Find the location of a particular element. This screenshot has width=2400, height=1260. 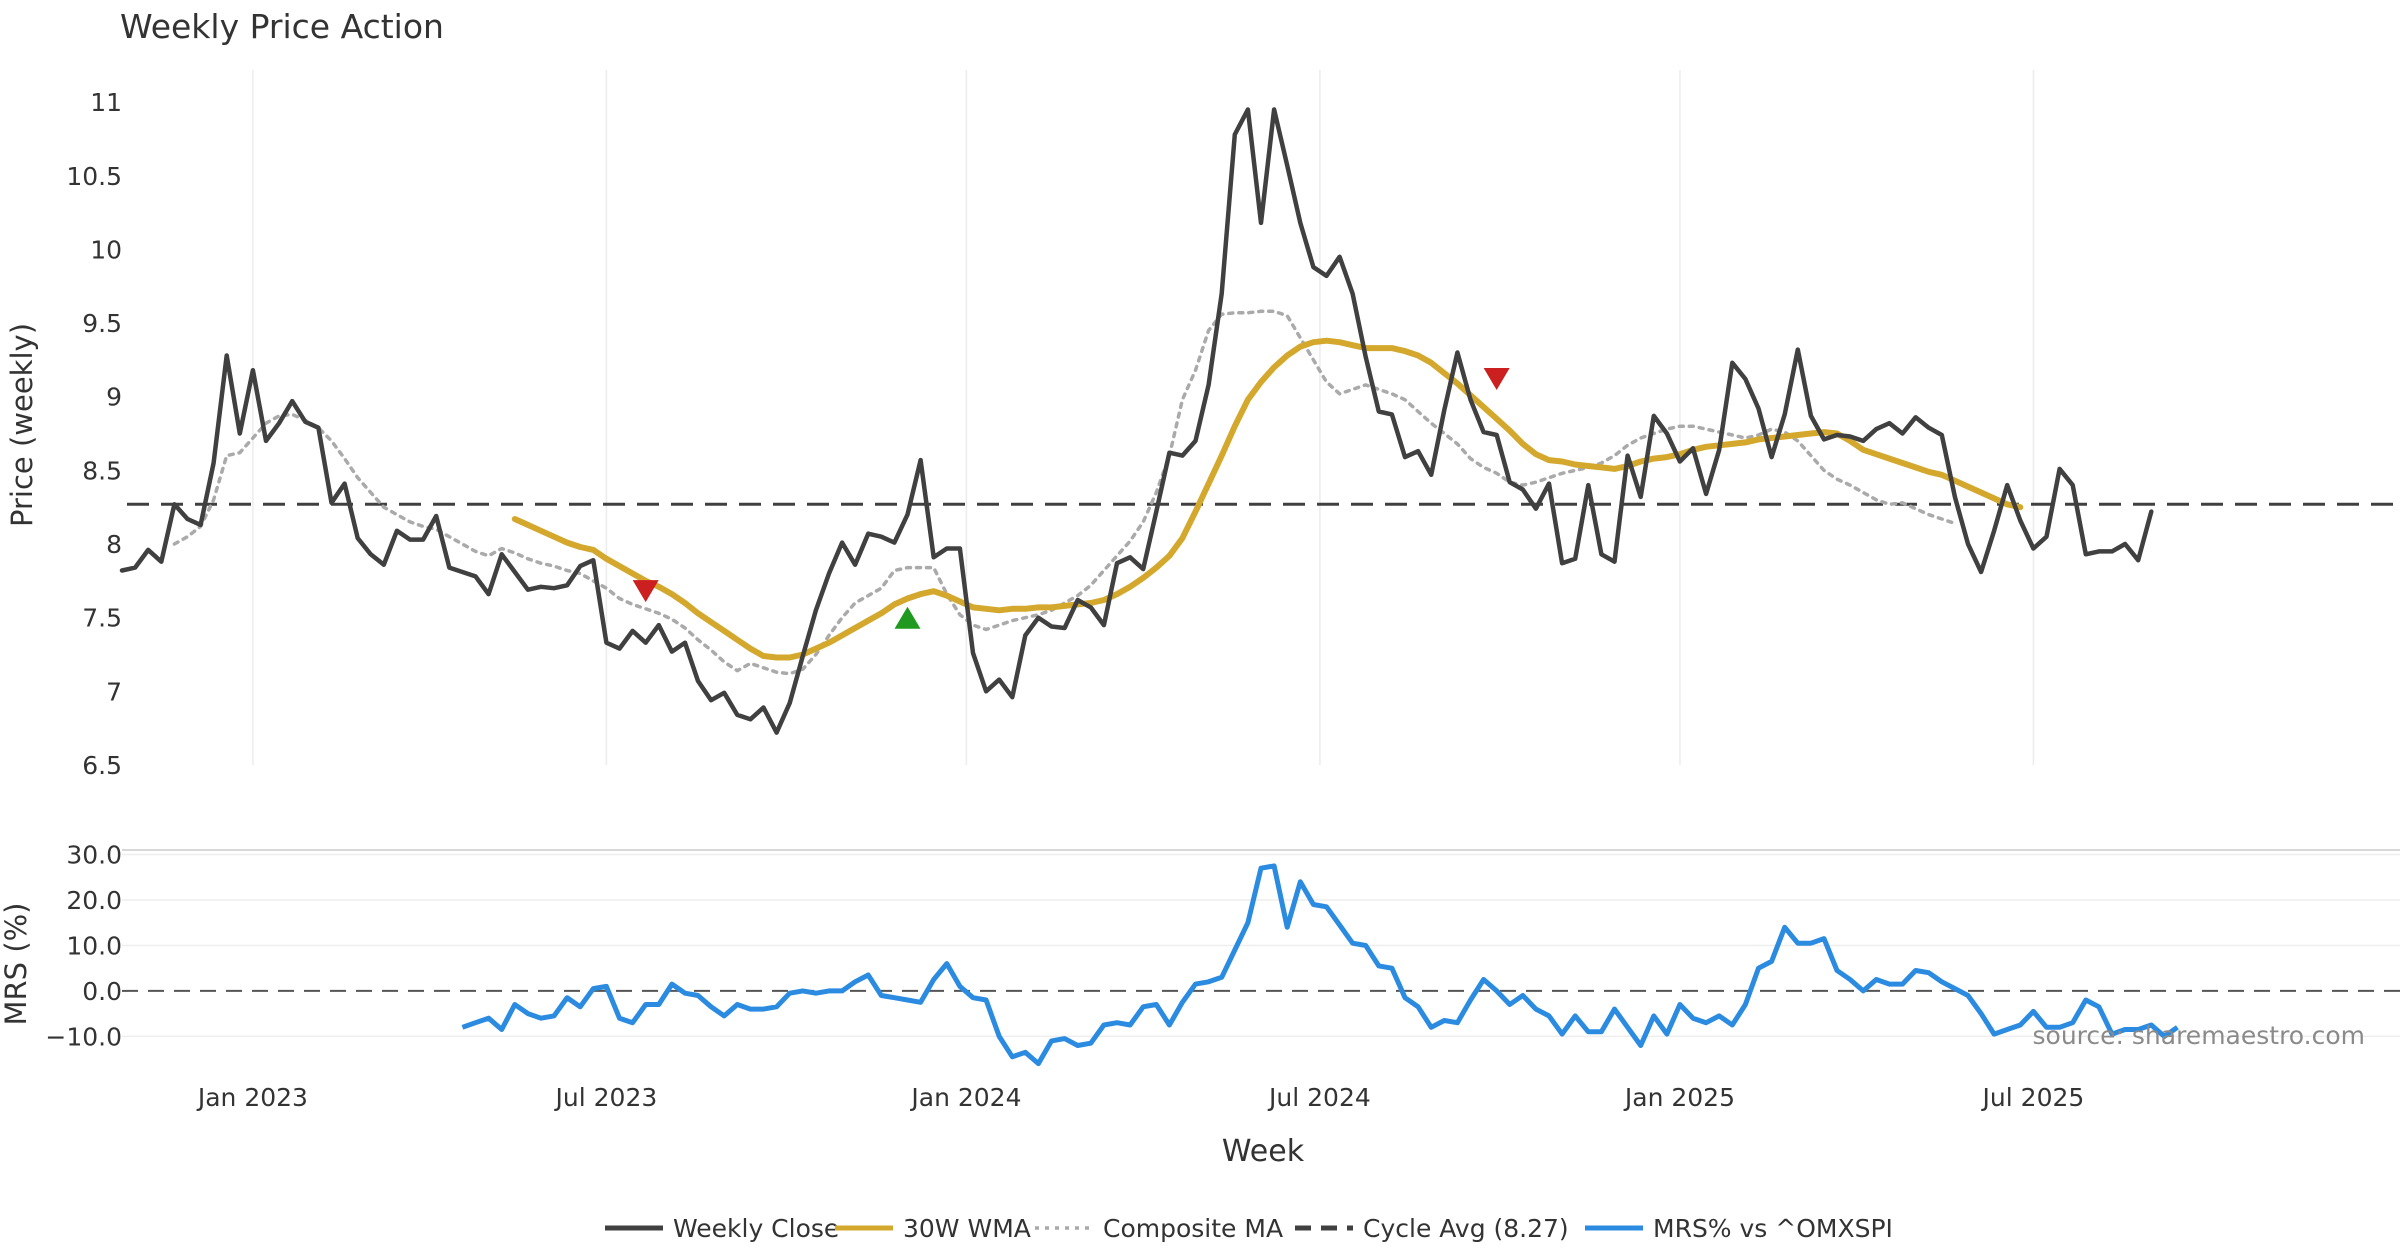

price-y-tick-label: 7 is located at coordinates (114, 691).